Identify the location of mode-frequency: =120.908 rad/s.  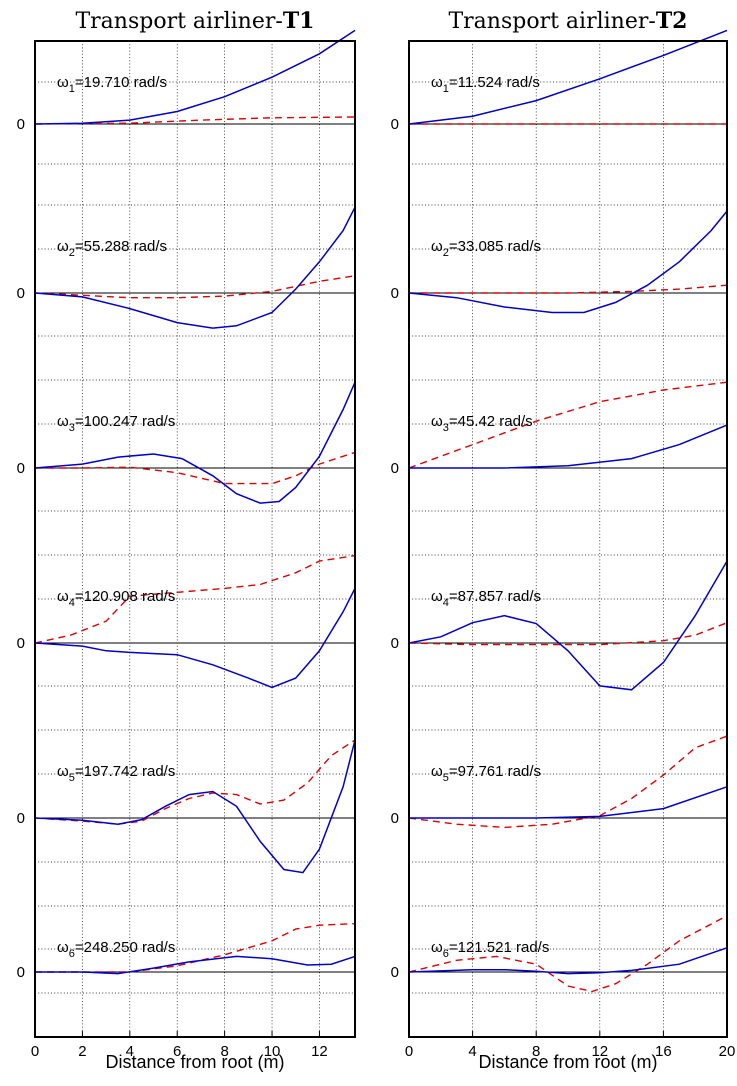
(125, 596).